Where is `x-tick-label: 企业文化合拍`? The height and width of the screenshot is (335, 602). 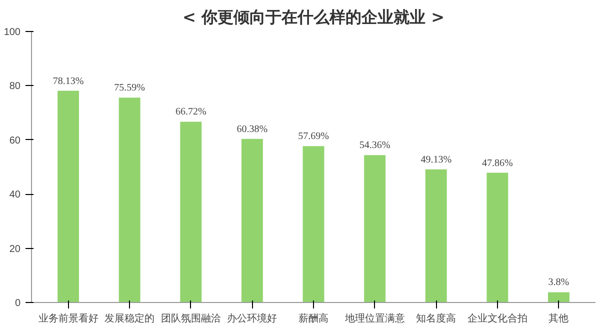 x-tick-label: 企业文化合拍 is located at coordinates (497, 318).